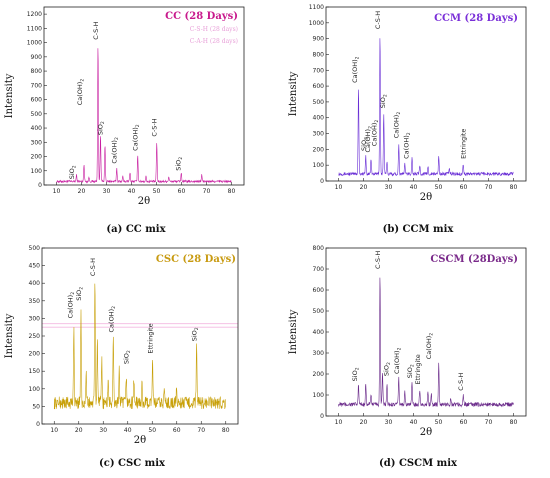 This screenshot has height=478, width=550. Describe the element at coordinates (319, 269) in the screenshot. I see `y-tick-label: 700` at that location.